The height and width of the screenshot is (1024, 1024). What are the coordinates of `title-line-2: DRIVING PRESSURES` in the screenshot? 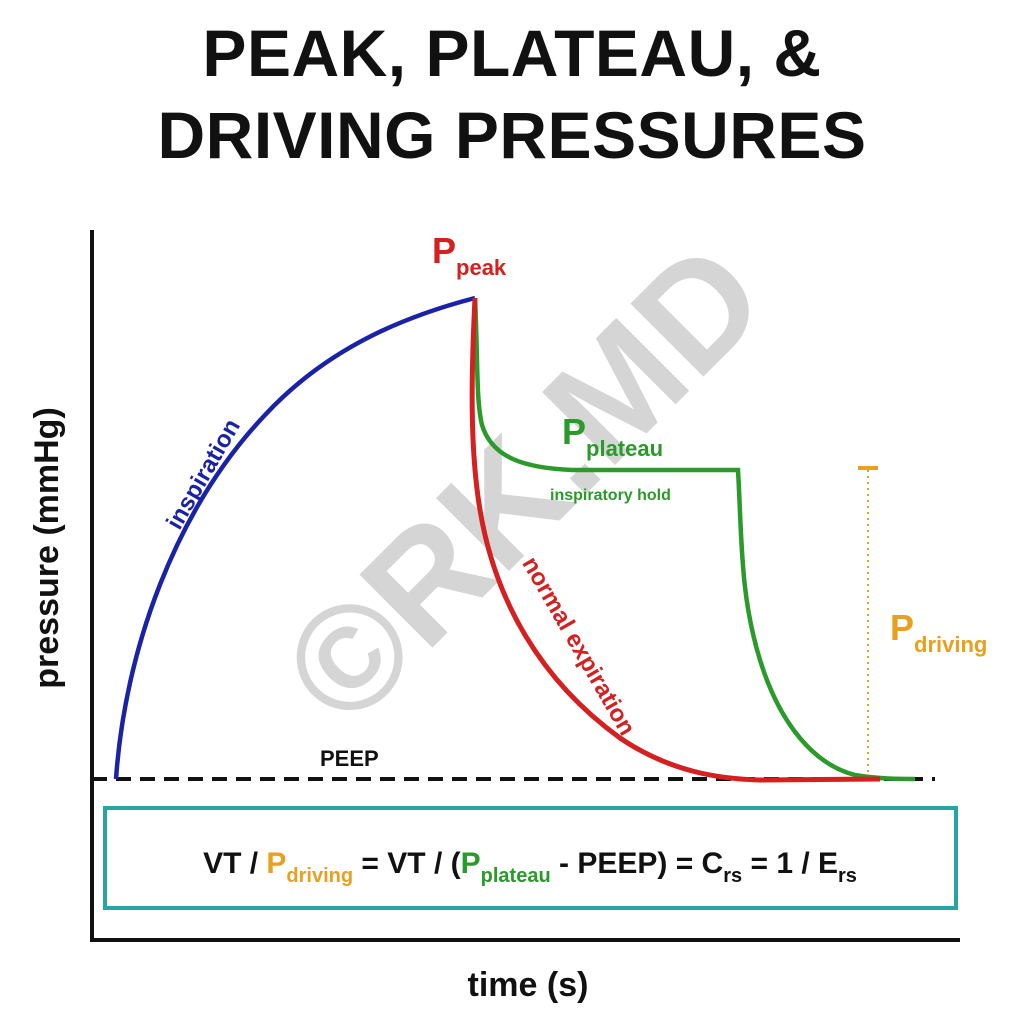 It's located at (512, 135).